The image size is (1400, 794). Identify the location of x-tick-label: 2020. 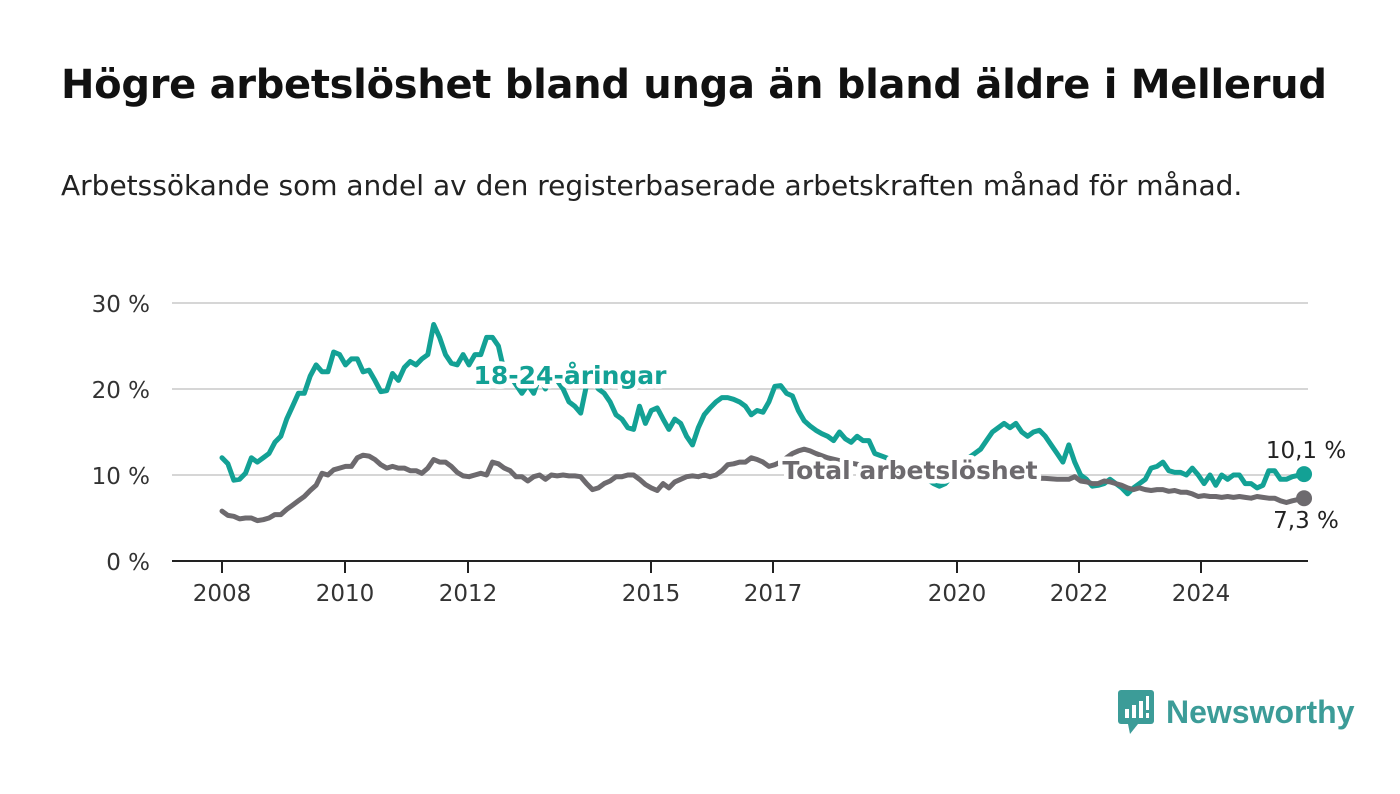
(957, 594).